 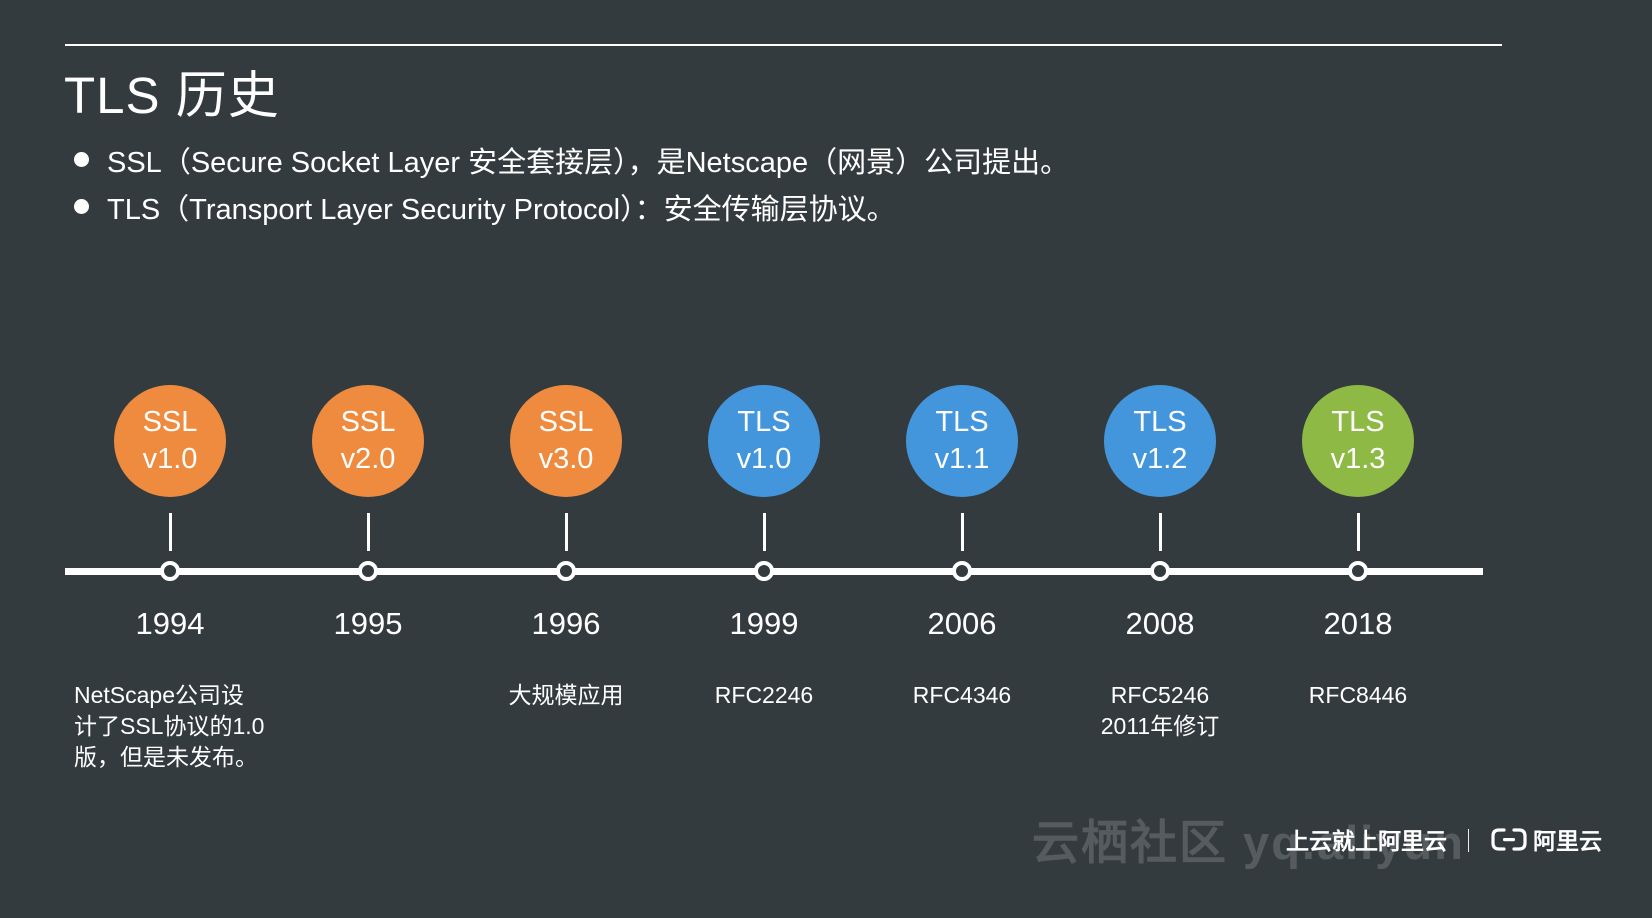 I want to click on milestone-ssl-v2-0: SSL v2.0 1995, so click(x=368, y=579).